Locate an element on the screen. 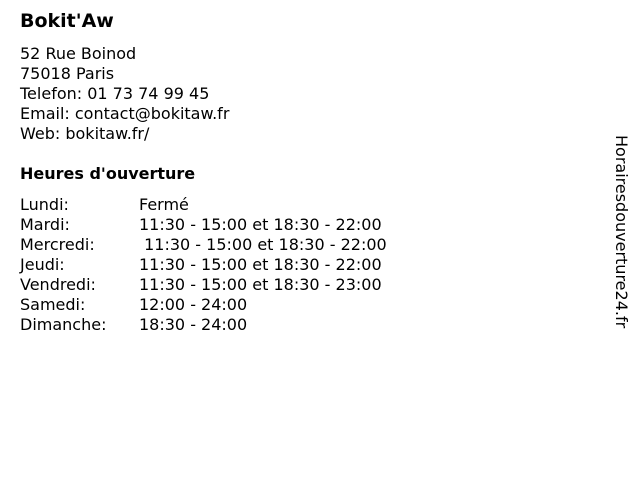 The width and height of the screenshot is (640, 480). day: Mercredi: is located at coordinates (57, 244).